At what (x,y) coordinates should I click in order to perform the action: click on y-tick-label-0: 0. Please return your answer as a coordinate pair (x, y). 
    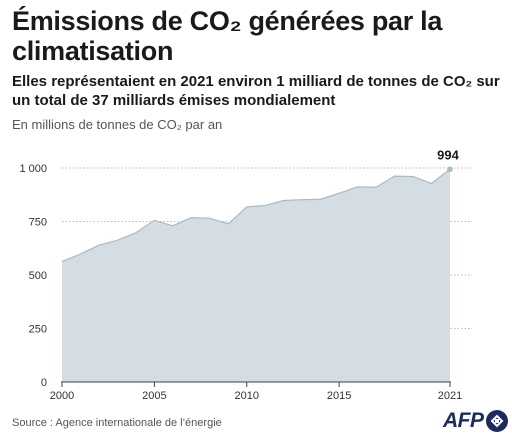
    Looking at the image, I should click on (44, 383).